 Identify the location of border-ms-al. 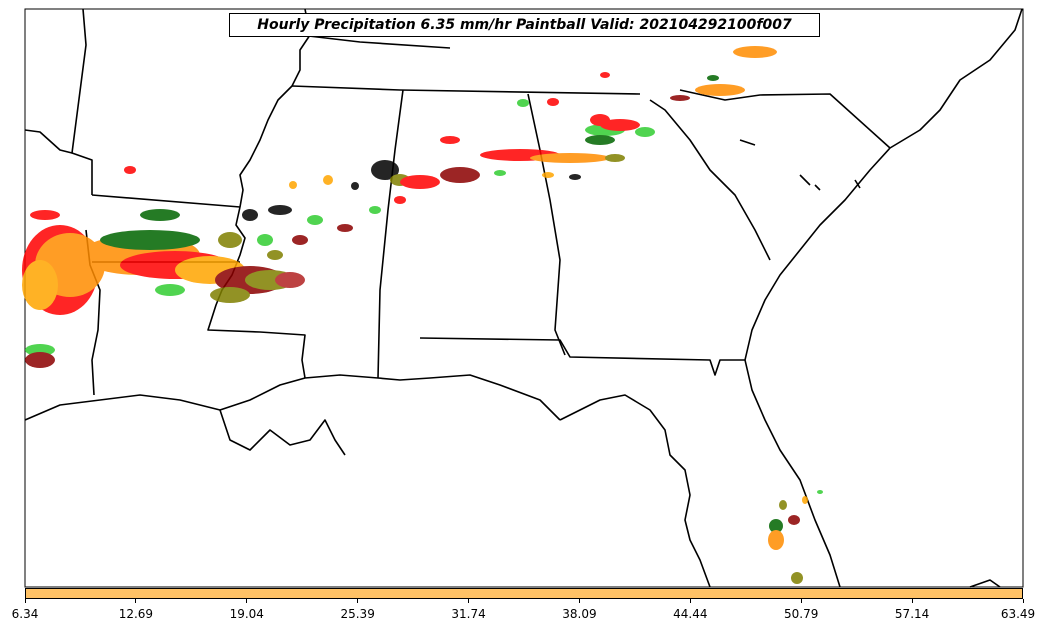
(390, 234).